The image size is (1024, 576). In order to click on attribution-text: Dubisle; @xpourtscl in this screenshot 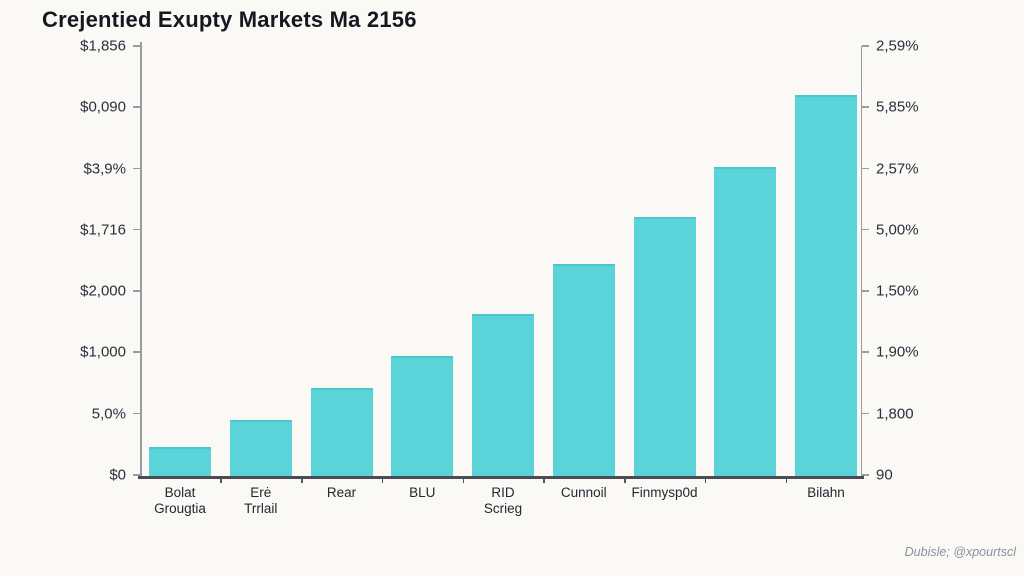, I will do `click(960, 552)`.